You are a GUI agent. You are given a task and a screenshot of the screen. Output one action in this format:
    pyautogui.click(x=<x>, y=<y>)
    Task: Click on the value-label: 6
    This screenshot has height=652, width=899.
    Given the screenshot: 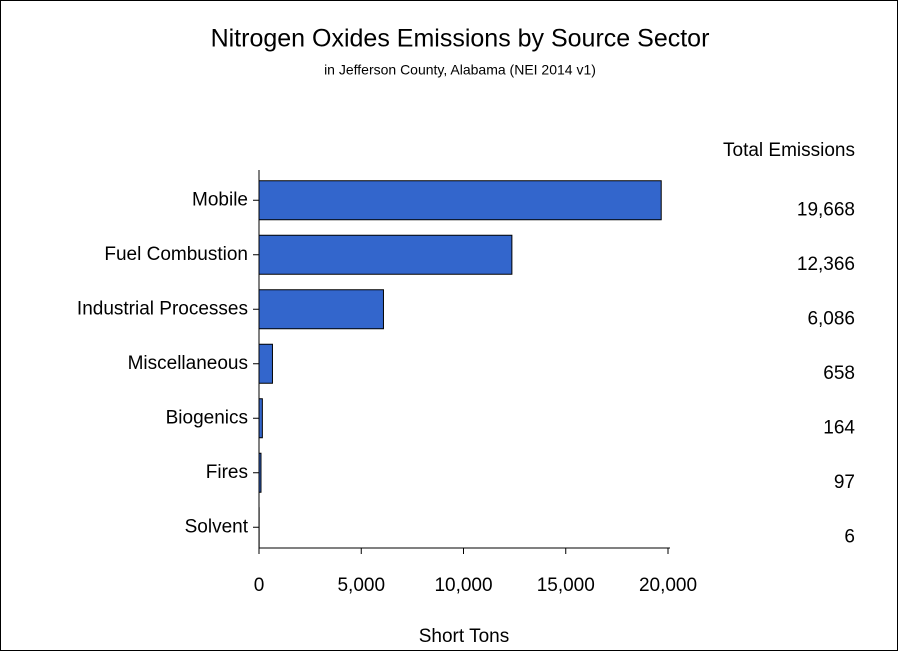 What is the action you would take?
    pyautogui.click(x=849, y=536)
    